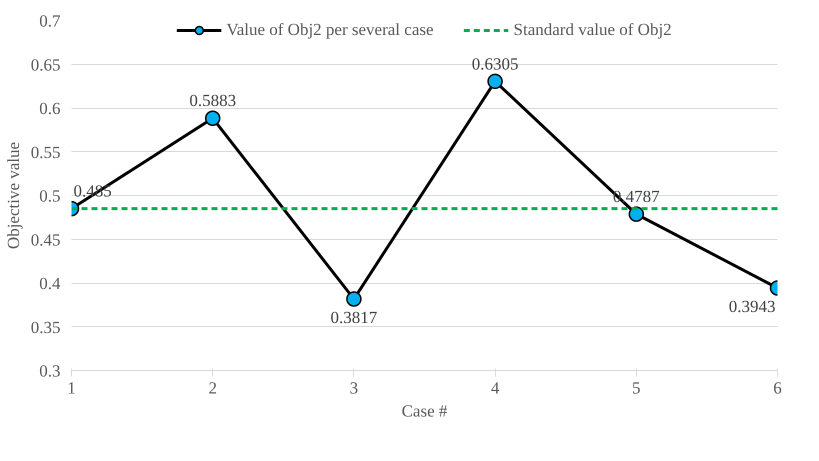  Describe the element at coordinates (425, 411) in the screenshot. I see `x-axis-title: Case #` at that location.